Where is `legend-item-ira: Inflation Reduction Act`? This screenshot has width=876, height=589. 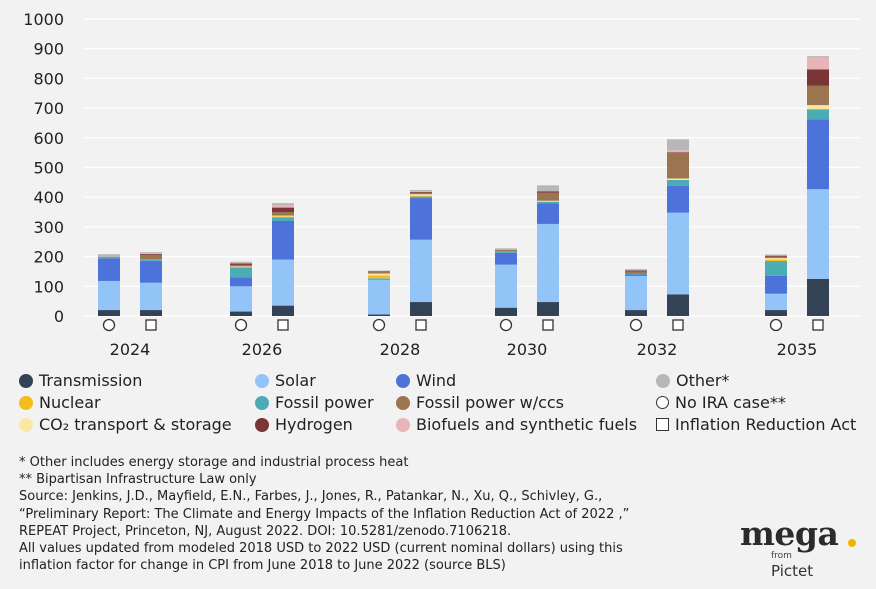 legend-item-ira: Inflation Reduction Act is located at coordinates (756, 424).